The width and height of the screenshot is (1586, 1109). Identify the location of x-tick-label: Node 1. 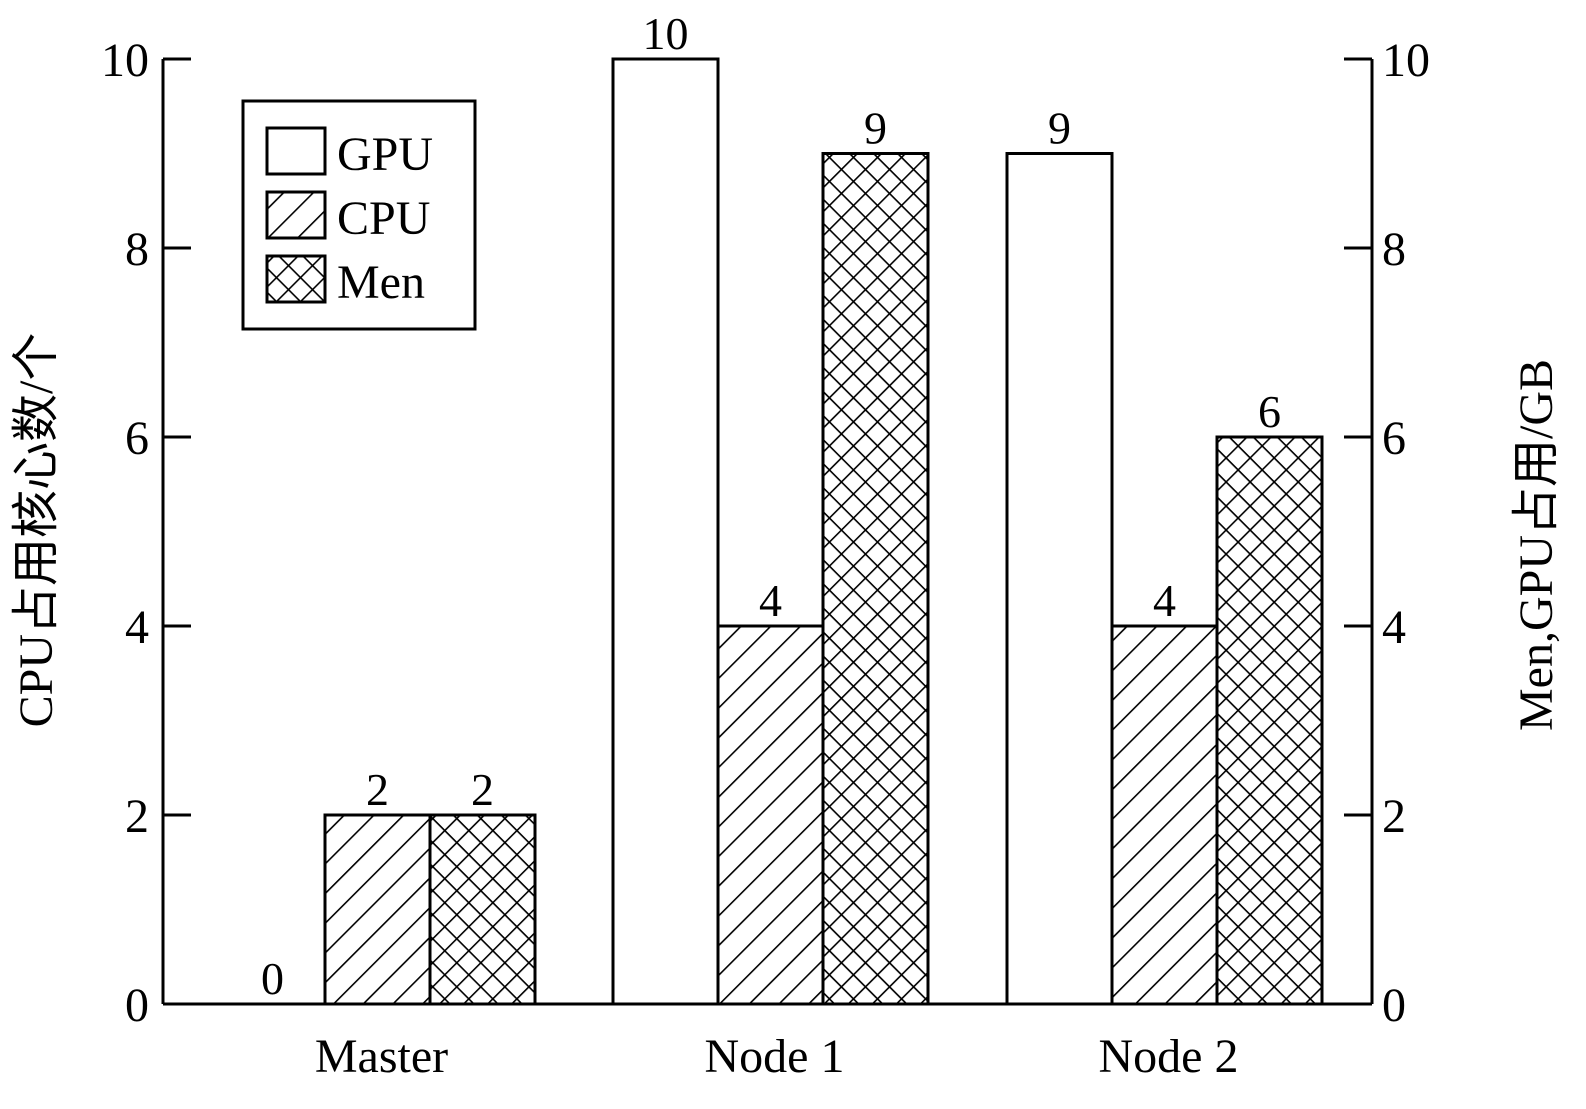
(775, 1056).